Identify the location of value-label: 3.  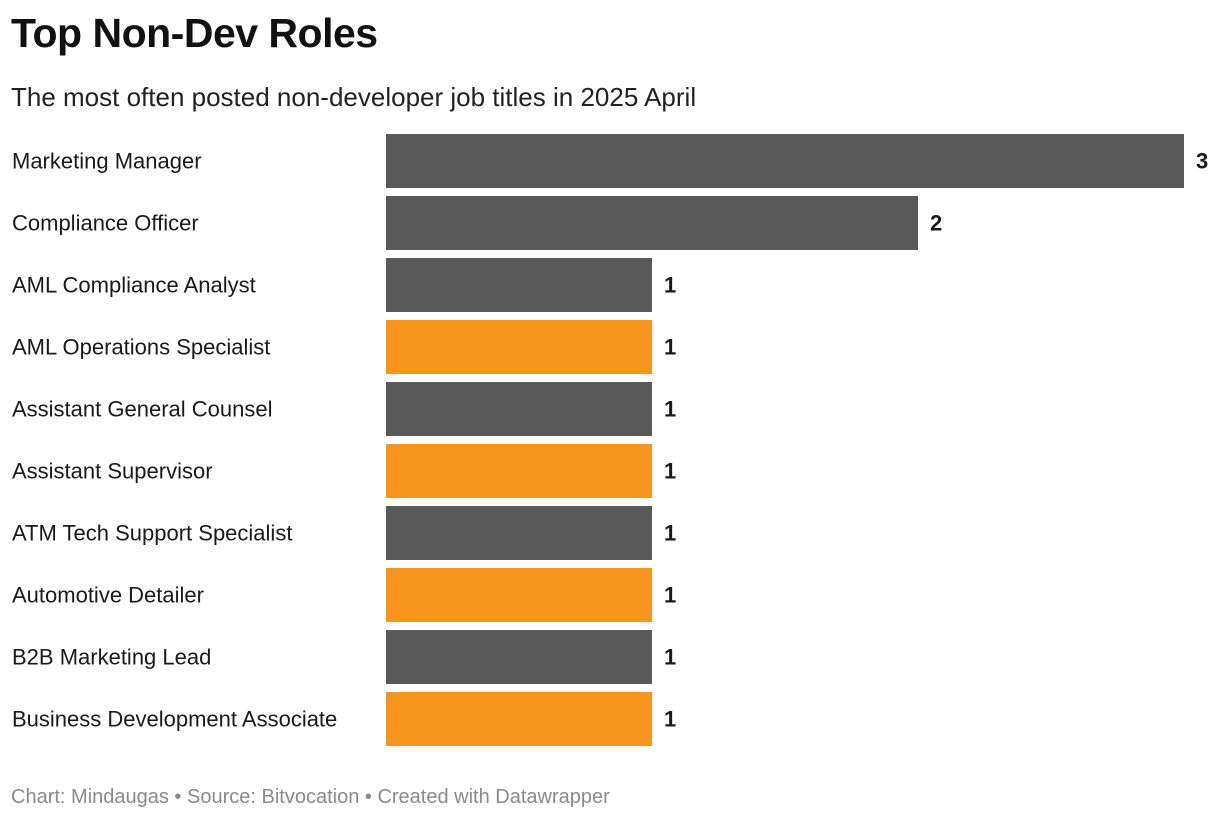
(1202, 161).